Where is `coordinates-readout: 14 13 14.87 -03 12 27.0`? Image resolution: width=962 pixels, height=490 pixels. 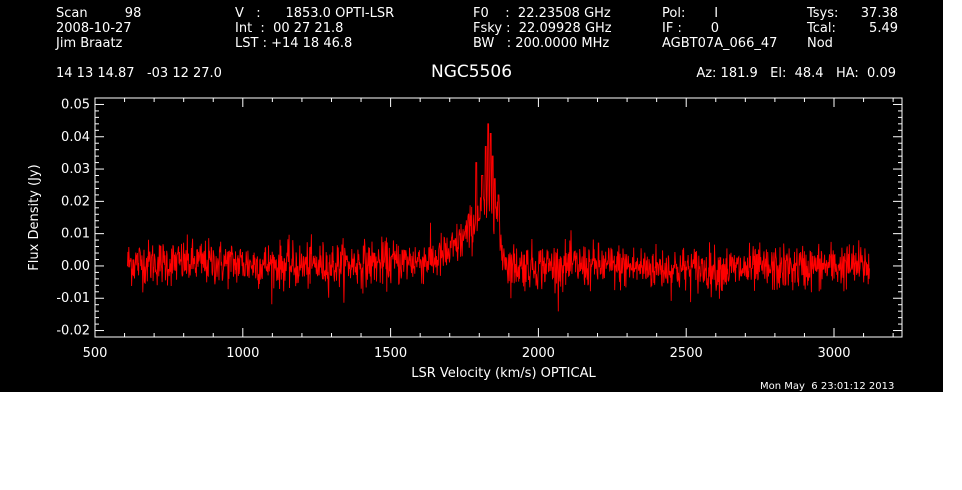 coordinates-readout: 14 13 14.87 -03 12 27.0 is located at coordinates (139, 73).